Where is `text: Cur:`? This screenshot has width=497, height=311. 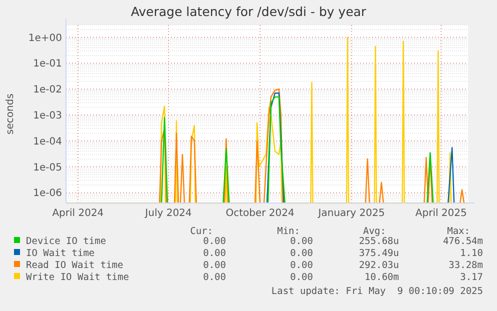 text: Cur: is located at coordinates (201, 231).